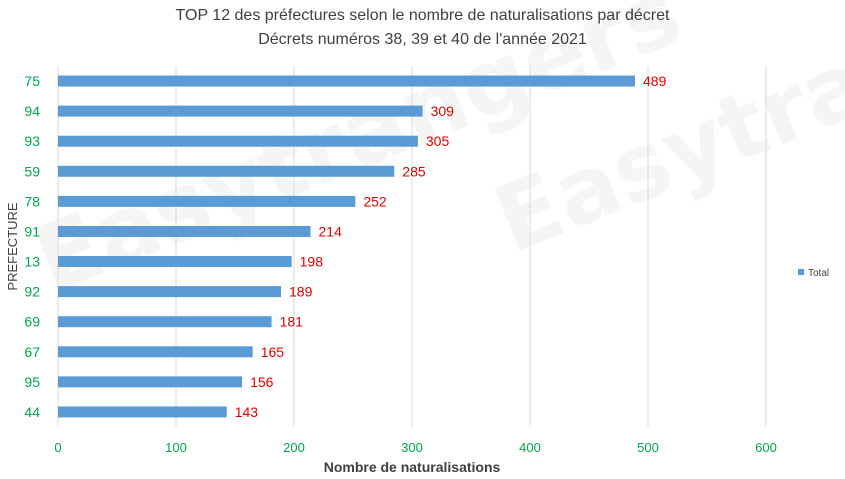 This screenshot has height=479, width=845. What do you see at coordinates (294, 447) in the screenshot?
I see `x-tick-label-2: 200` at bounding box center [294, 447].